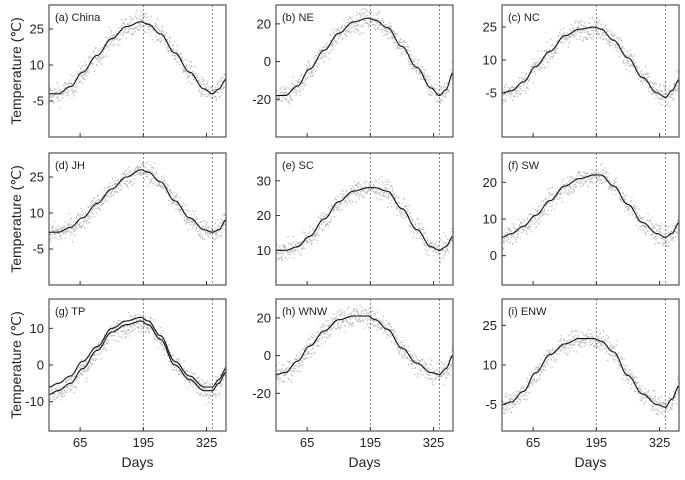  Describe the element at coordinates (16, 219) in the screenshot. I see `y-axis-label: Temperature (℃)` at that location.